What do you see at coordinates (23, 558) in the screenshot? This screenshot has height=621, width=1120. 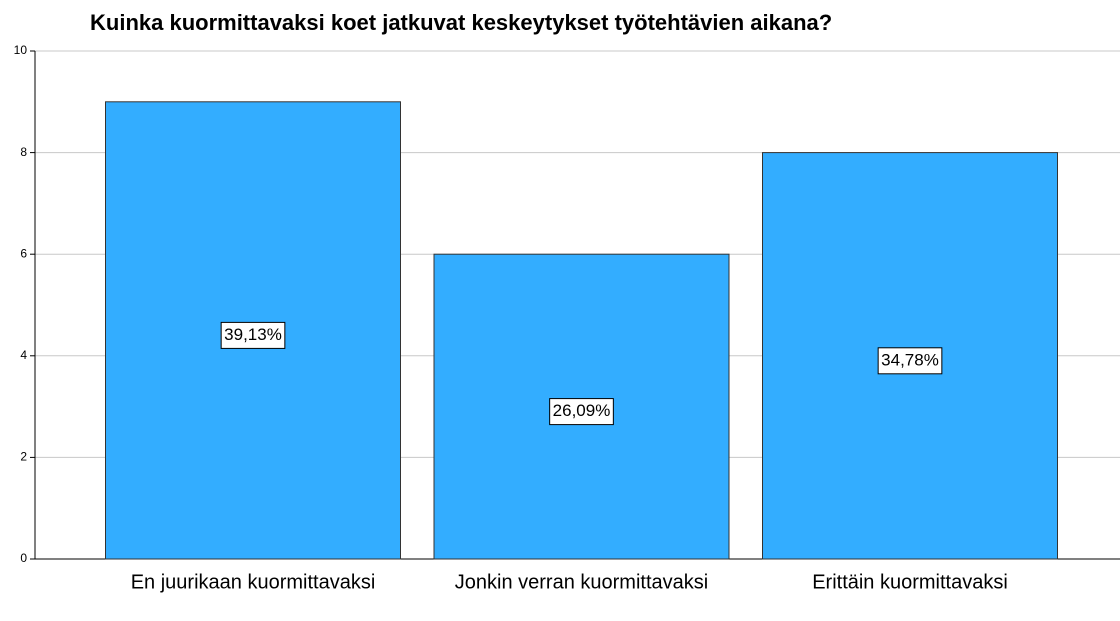 I see `y-tick-label: 0` at bounding box center [23, 558].